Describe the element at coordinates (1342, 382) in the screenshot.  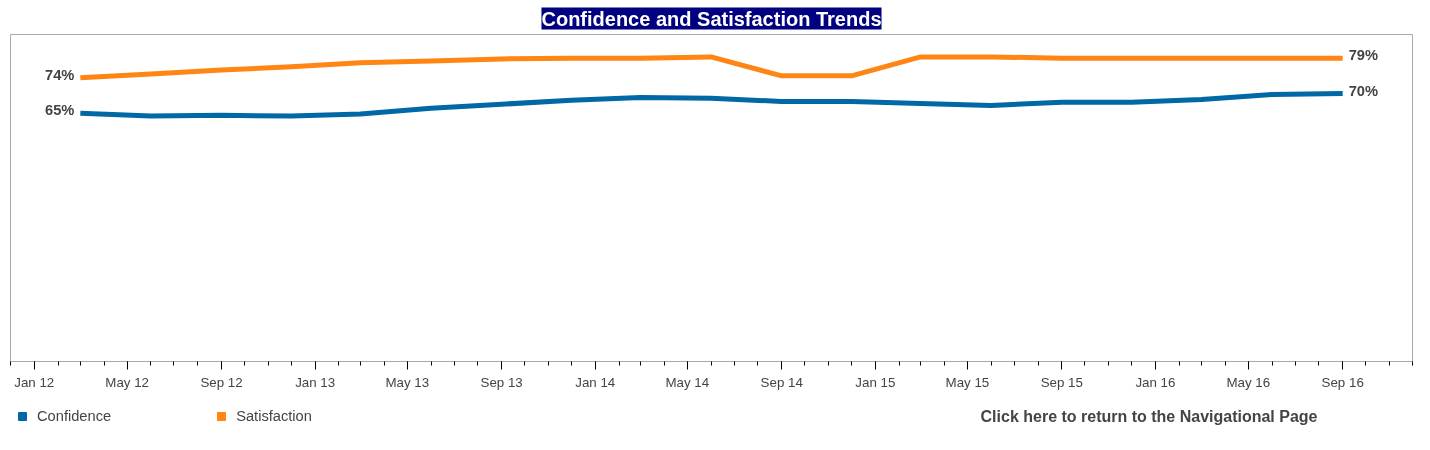
I see `x-tick-label: Sep 16` at that location.